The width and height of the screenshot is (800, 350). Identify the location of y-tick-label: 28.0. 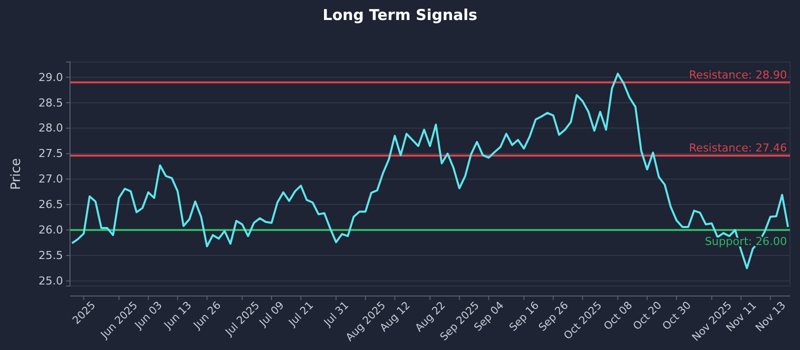
(50, 128).